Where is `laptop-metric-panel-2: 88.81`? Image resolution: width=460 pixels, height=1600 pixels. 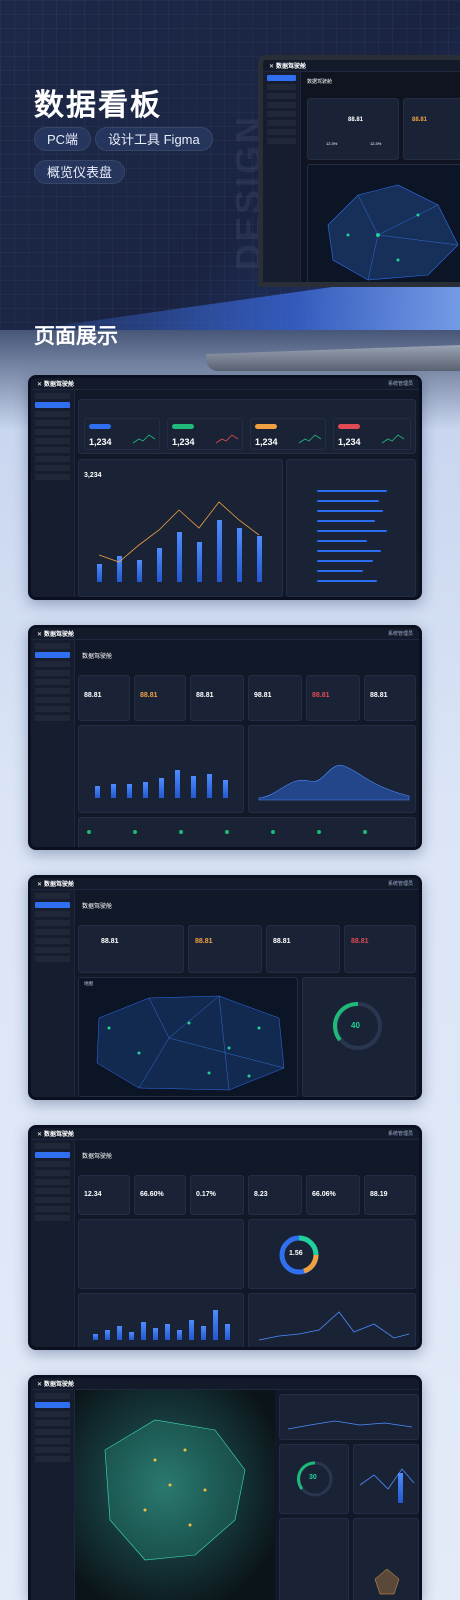
laptop-metric-panel-2: 88.81 is located at coordinates (431, 129).